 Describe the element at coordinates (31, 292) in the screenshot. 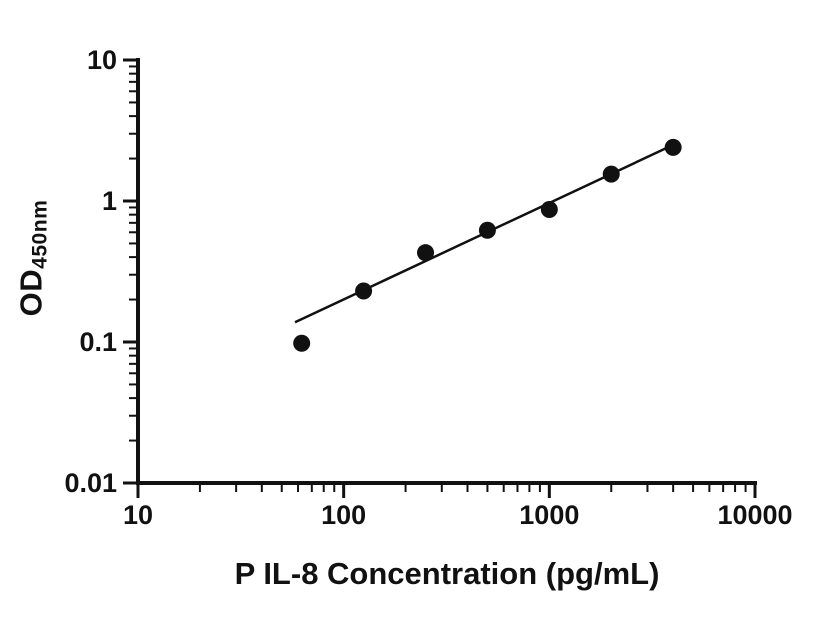

I see `y-axis-title-main: OD` at that location.